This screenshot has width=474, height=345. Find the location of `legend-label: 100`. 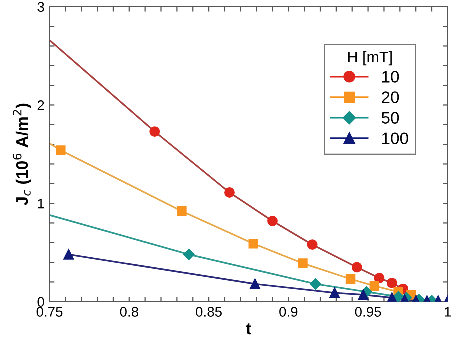

legend-label: 100 is located at coordinates (395, 138).